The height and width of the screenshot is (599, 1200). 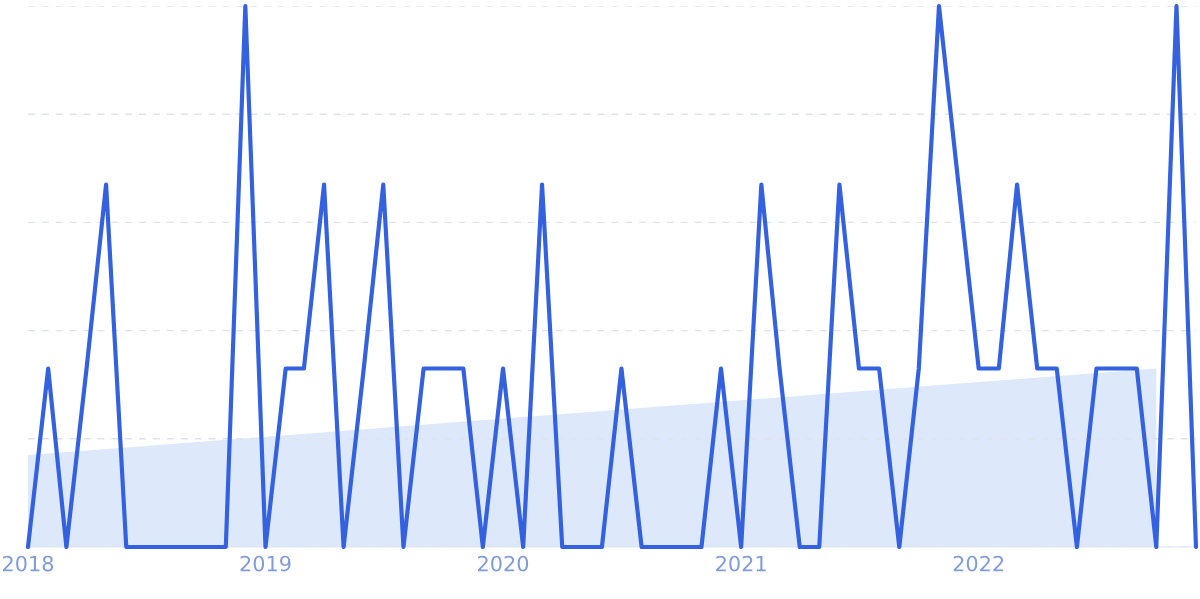 What do you see at coordinates (741, 563) in the screenshot?
I see `x-tick-label: 2021` at bounding box center [741, 563].